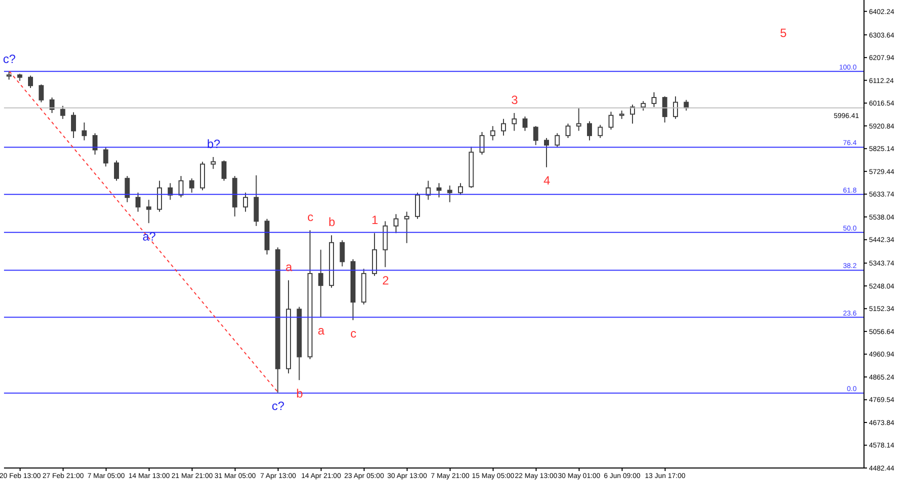  What do you see at coordinates (547, 181) in the screenshot?
I see `annotation: 4` at bounding box center [547, 181].